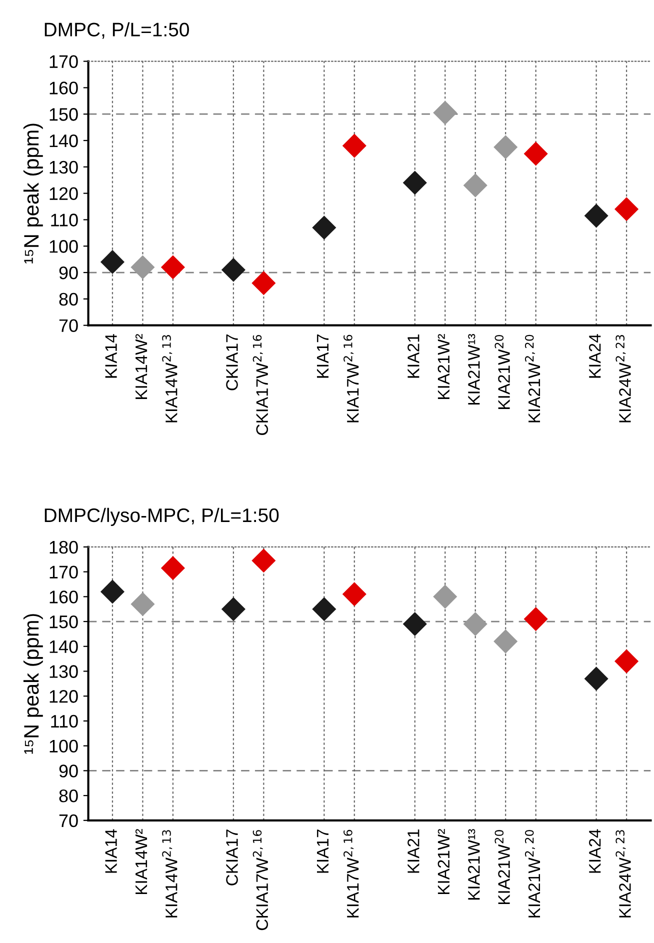 This screenshot has width=654, height=943. Describe the element at coordinates (161, 517) in the screenshot. I see `chart-title: DMPC/lyso-MPC, P/L=1:50` at that location.